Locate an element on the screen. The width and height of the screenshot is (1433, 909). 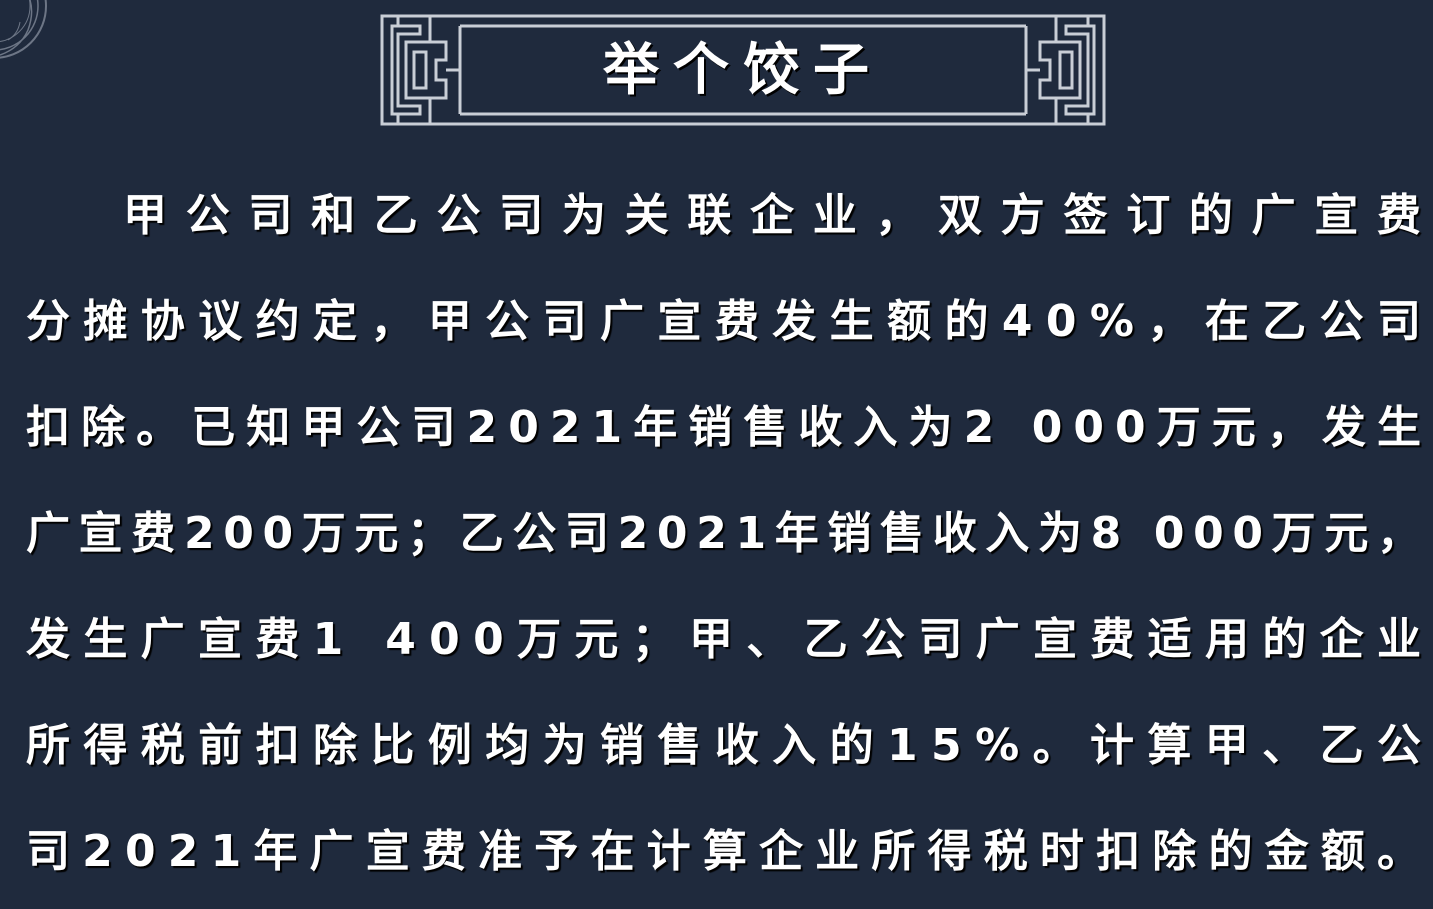
title-frame-border is located at coordinates (743, 70).